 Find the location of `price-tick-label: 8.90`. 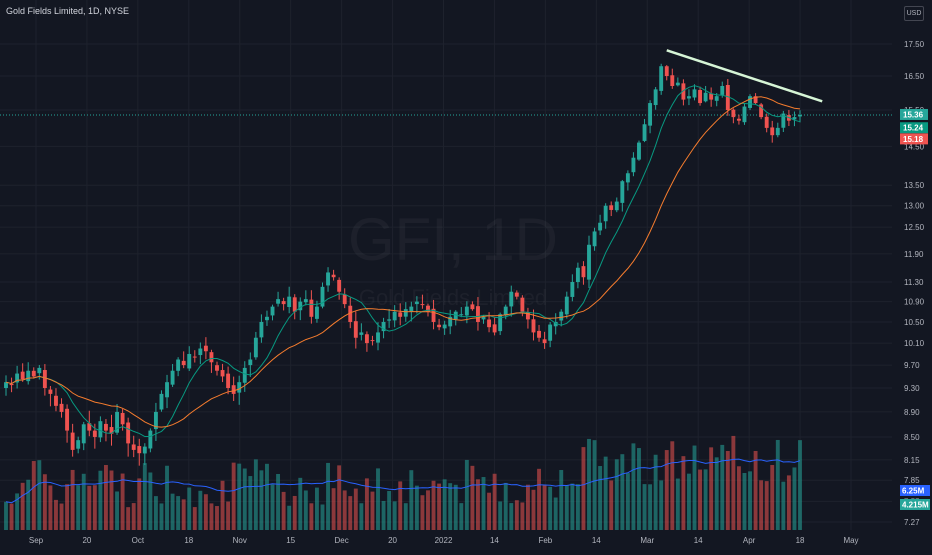

price-tick-label: 8.90 is located at coordinates (912, 412).